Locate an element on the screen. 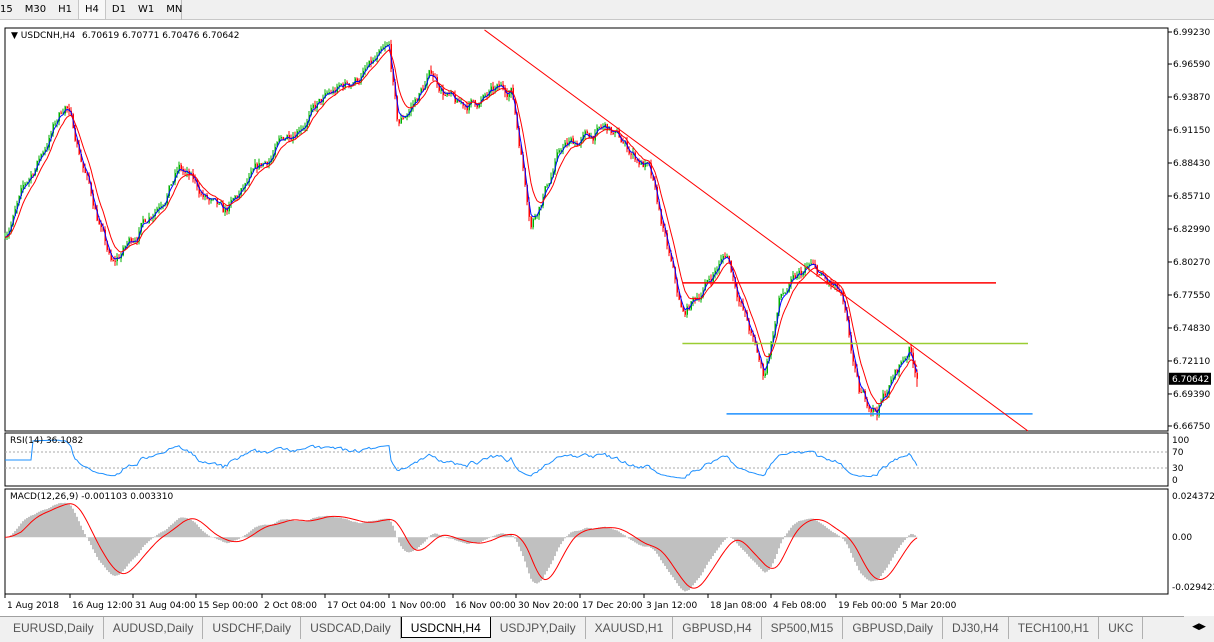 This screenshot has height=642, width=1214. tab-xauusd-h1: XAUUSD,H1 is located at coordinates (630, 628).